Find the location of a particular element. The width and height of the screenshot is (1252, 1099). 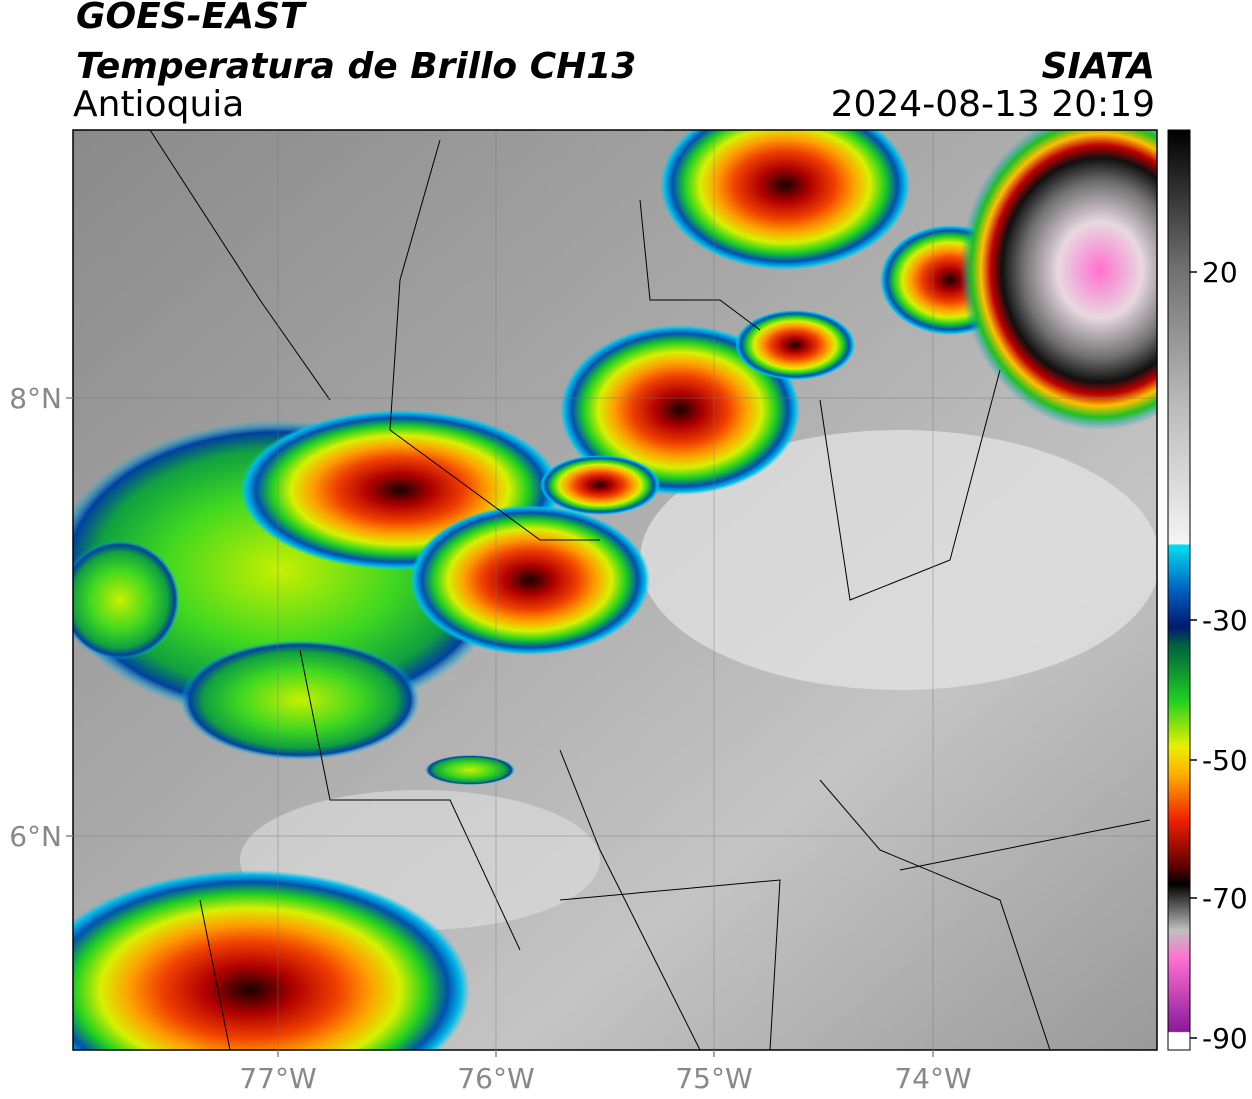

subtitle: Temperatura de Brillo CH13 is located at coordinates (356, 66).